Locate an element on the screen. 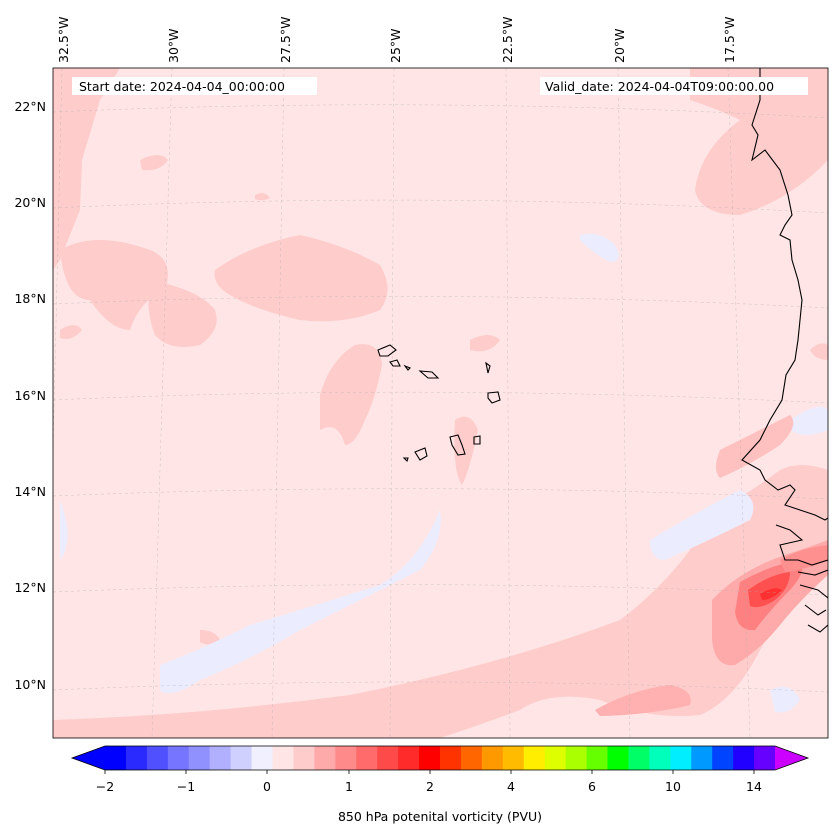  colorbar-tick-label: 2 is located at coordinates (430, 786).